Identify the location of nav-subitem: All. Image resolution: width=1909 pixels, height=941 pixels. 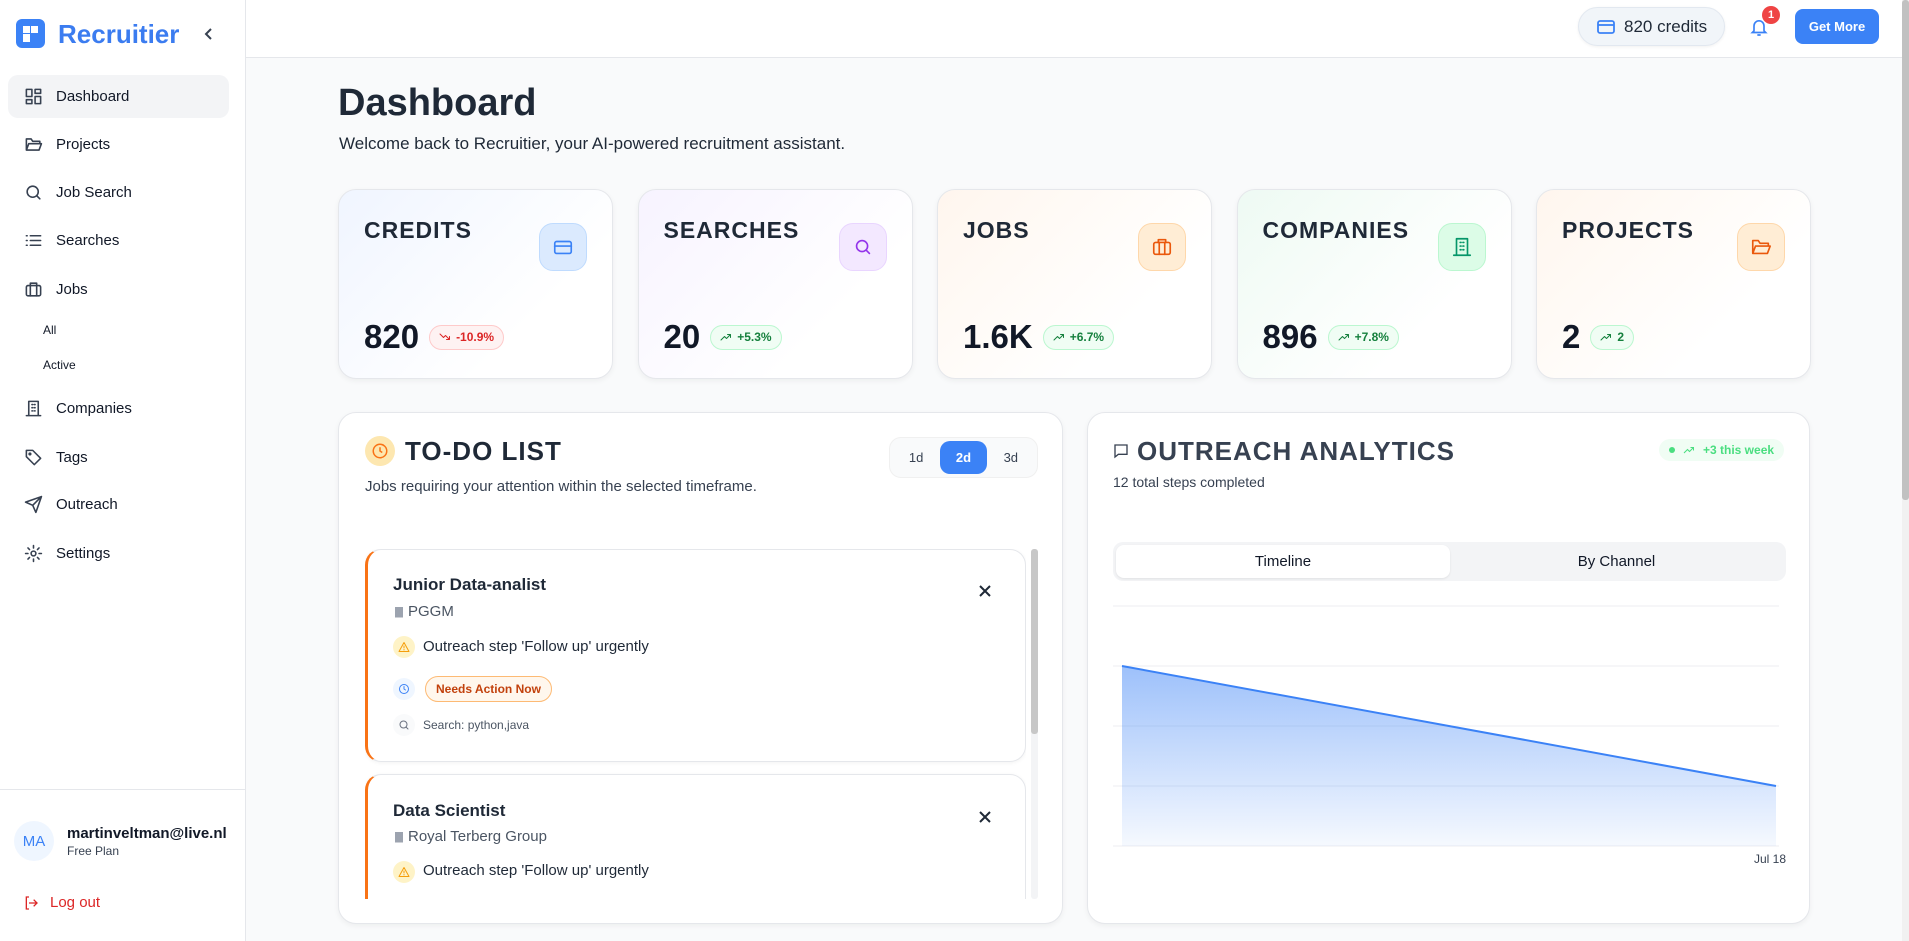
(50, 330).